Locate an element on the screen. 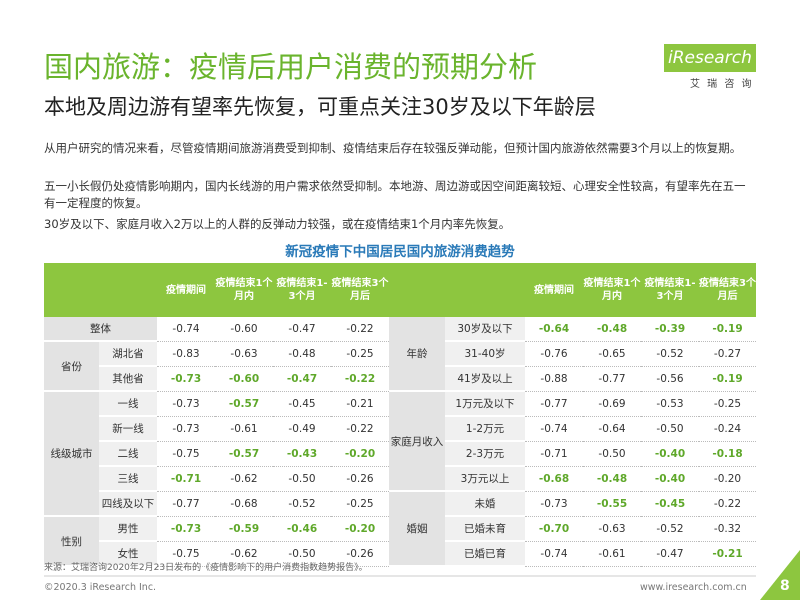 This screenshot has height=600, width=800. subtitle: 本地及周边游有望率先恢复，可重点关注30岁及以下年龄层 is located at coordinates (320, 107).